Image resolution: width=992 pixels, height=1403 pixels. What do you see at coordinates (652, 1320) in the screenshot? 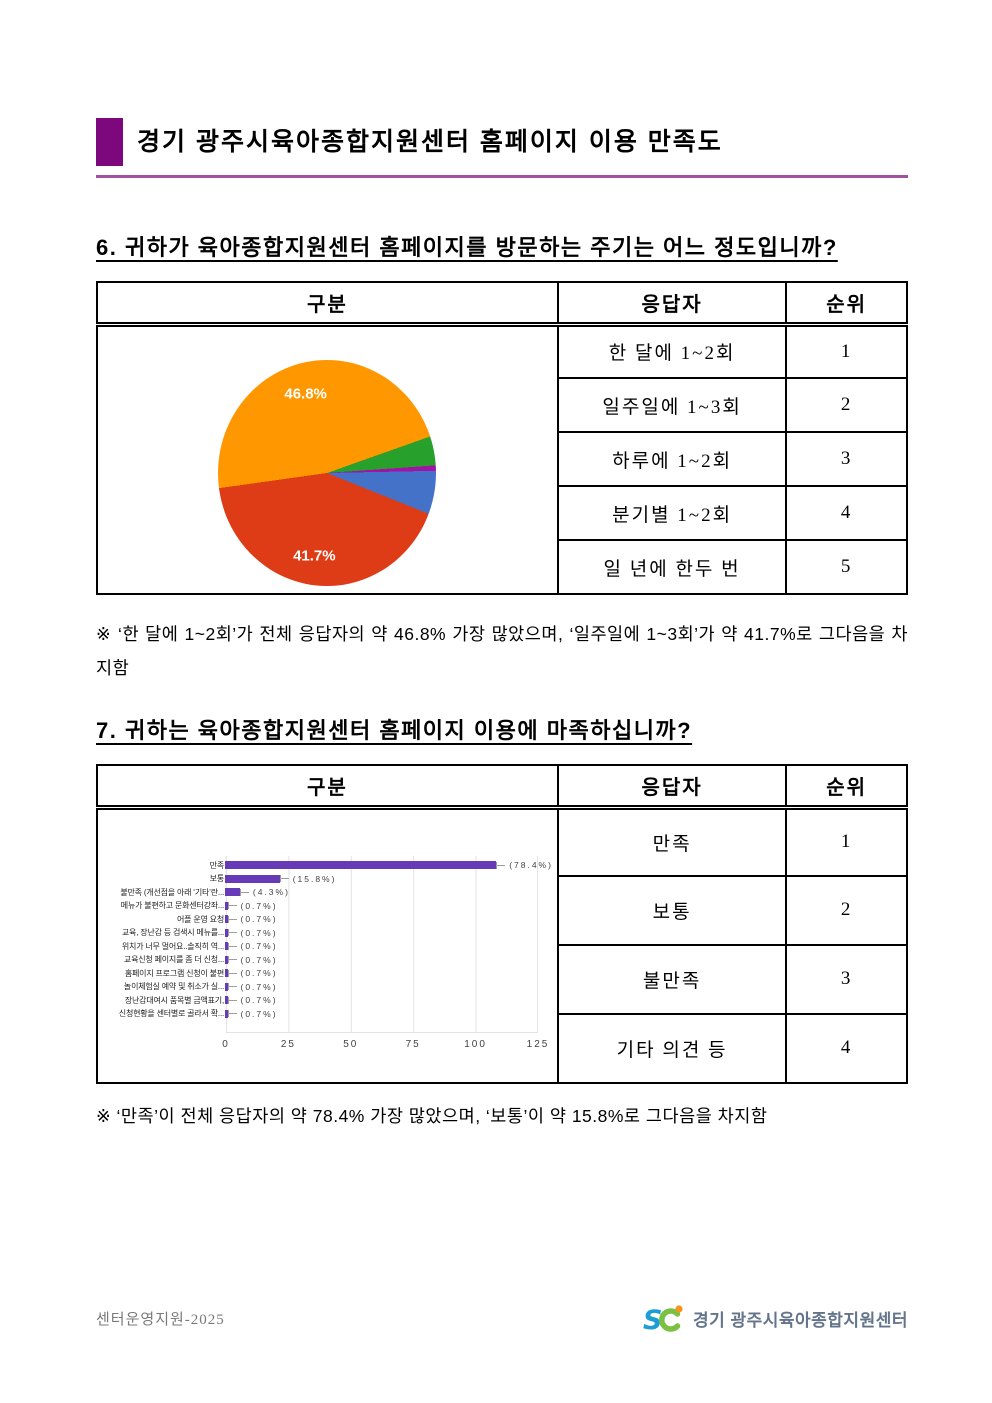
I see `svg-text: S` at bounding box center [652, 1320].